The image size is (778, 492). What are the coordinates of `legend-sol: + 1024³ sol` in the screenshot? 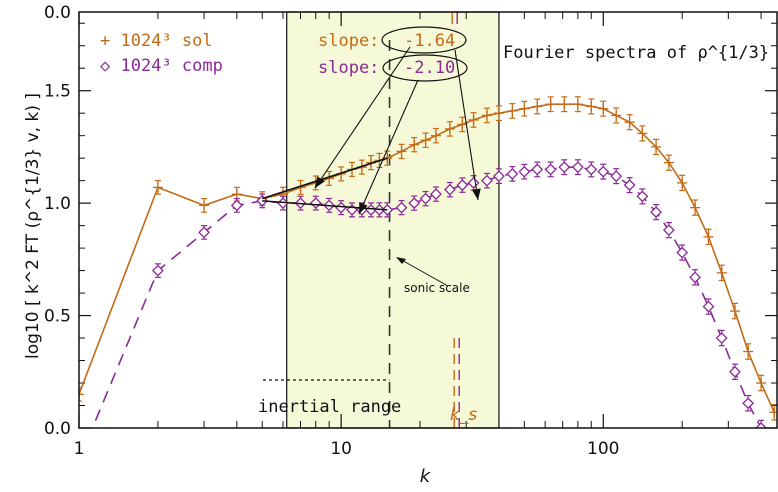 It's located at (156, 41).